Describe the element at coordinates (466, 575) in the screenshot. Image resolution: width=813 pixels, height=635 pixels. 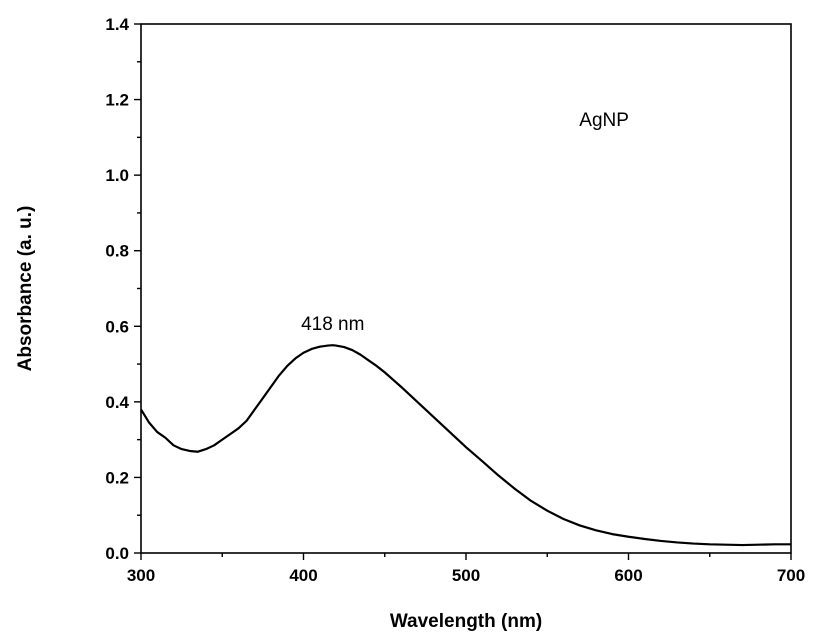
I see `x-tick-label: 500` at that location.